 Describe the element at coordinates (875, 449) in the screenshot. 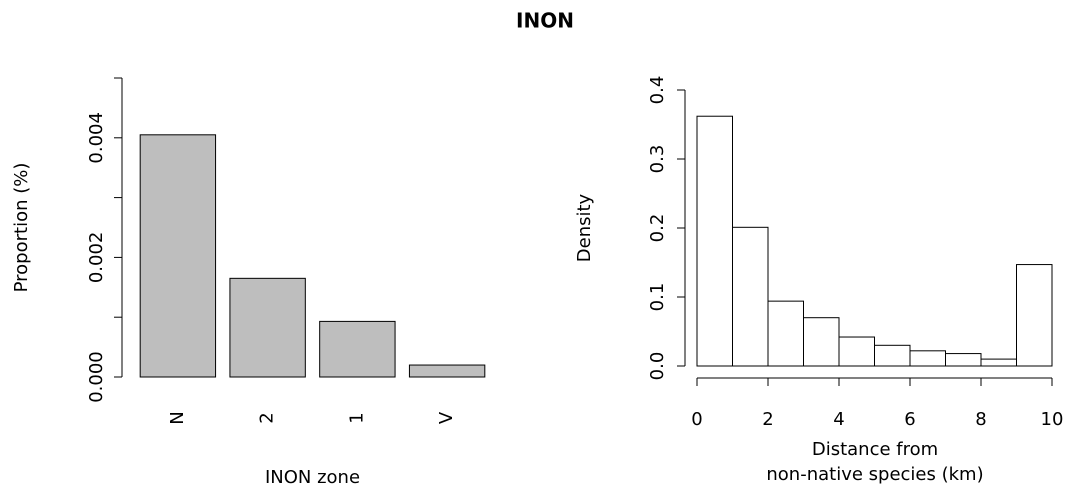

I see `x-axis-label: Distance from` at that location.